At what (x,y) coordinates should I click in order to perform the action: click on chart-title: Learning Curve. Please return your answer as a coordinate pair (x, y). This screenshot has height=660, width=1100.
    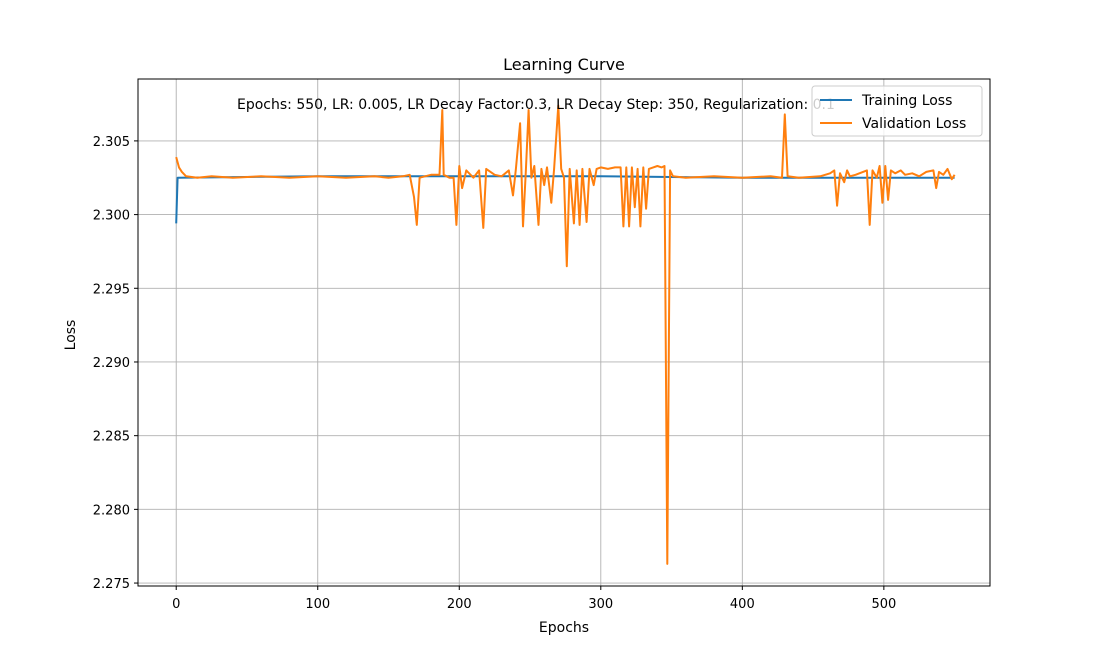
    Looking at the image, I should click on (564, 64).